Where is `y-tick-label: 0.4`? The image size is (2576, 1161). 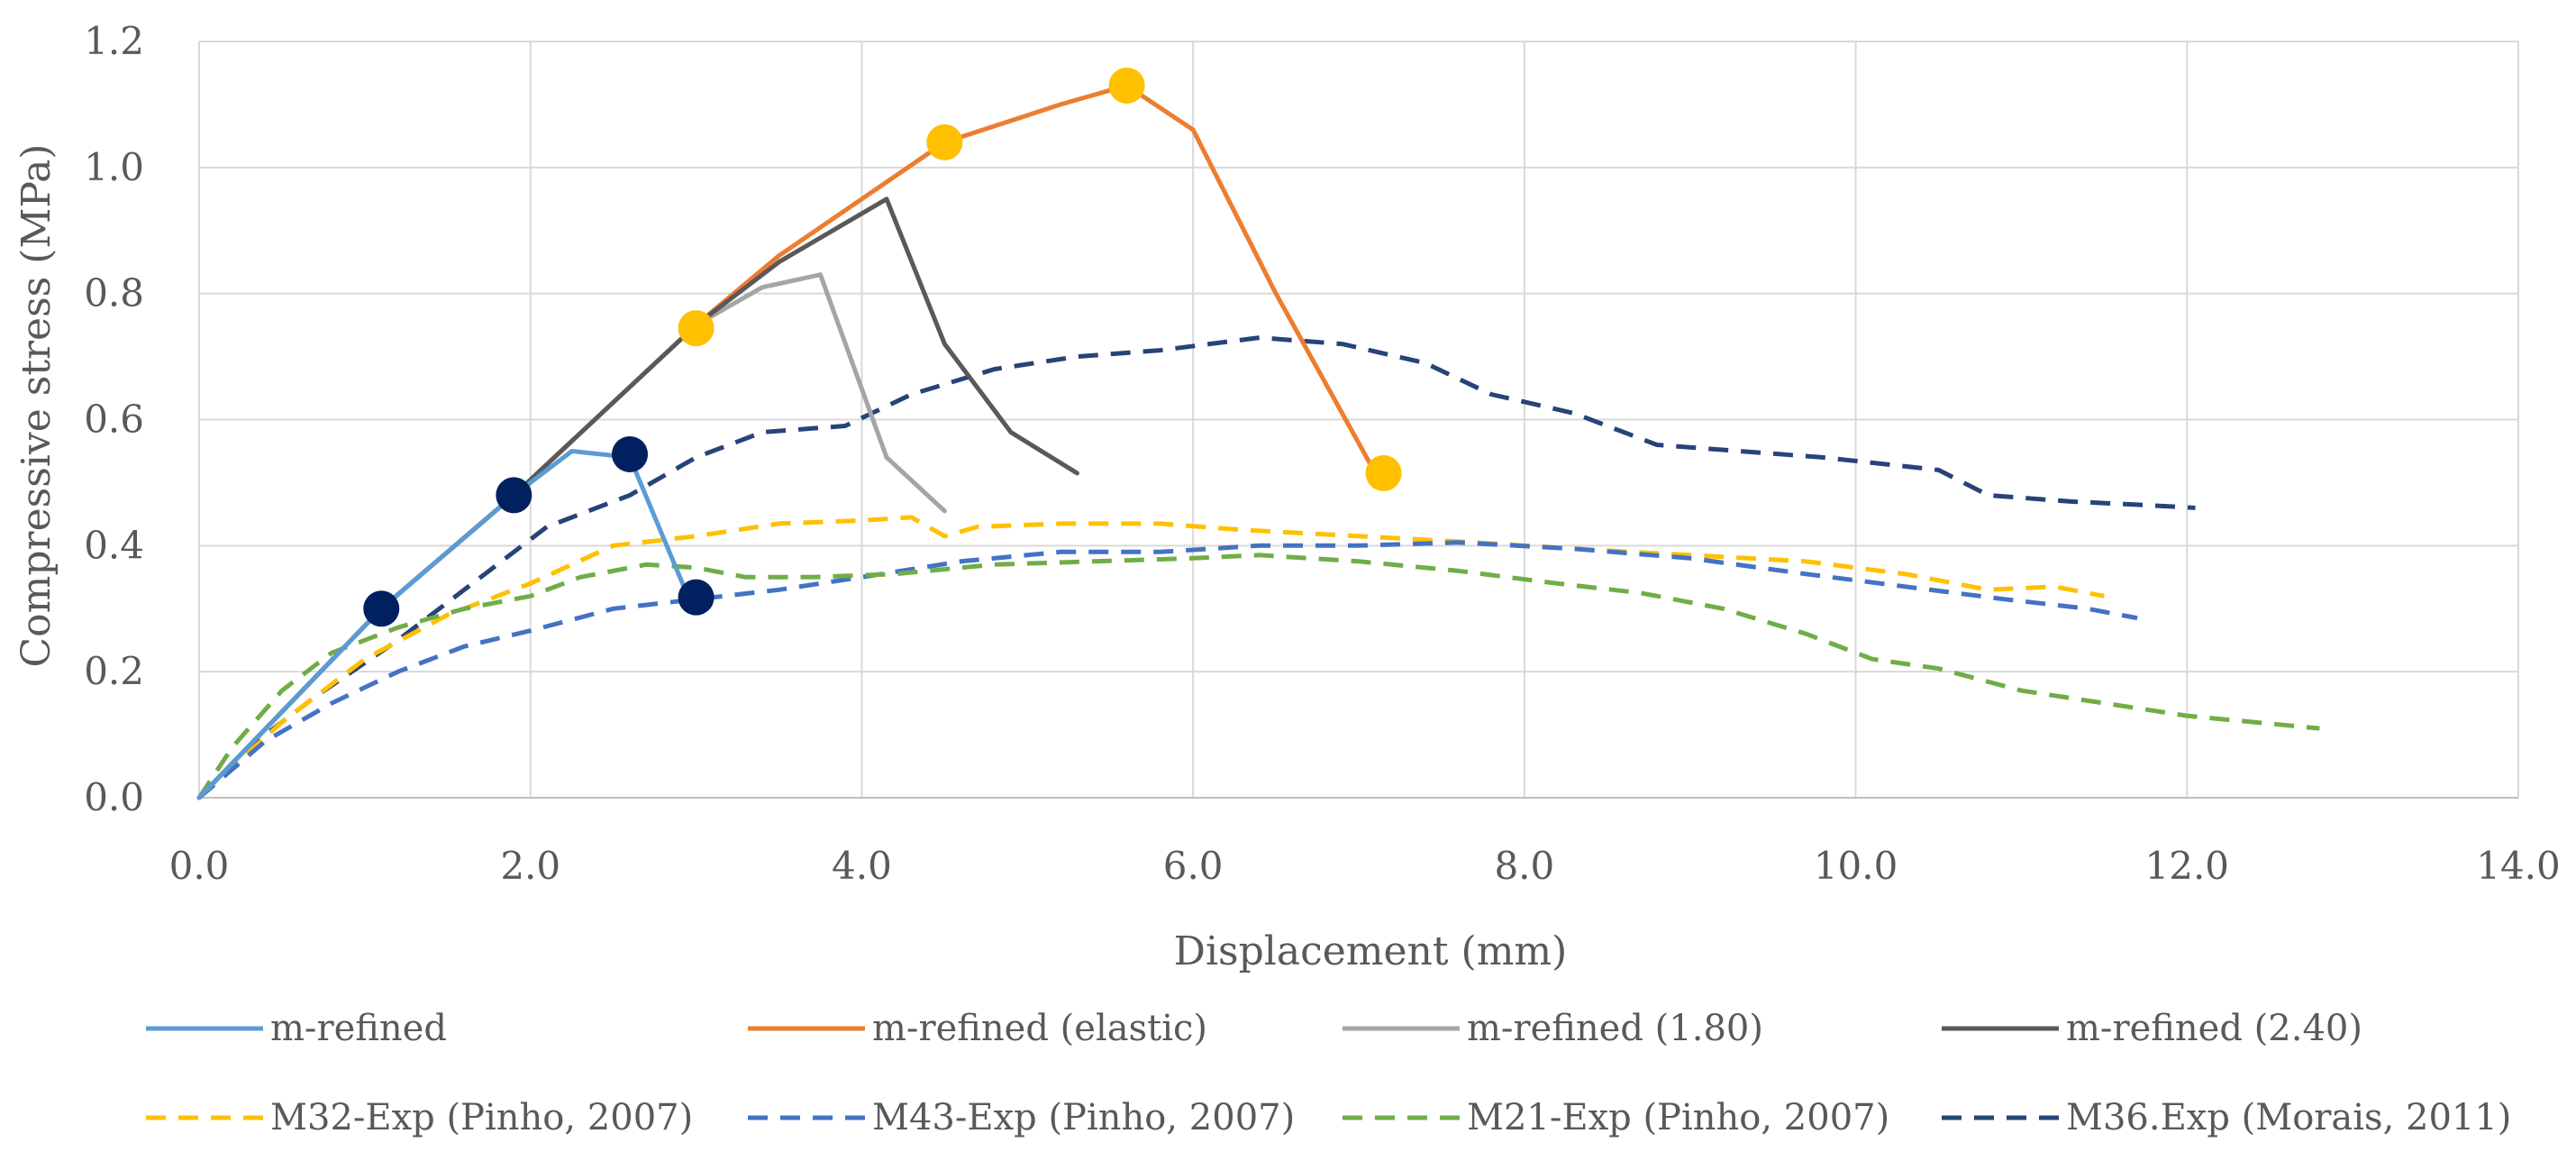 y-tick-label: 0.4 is located at coordinates (114, 545).